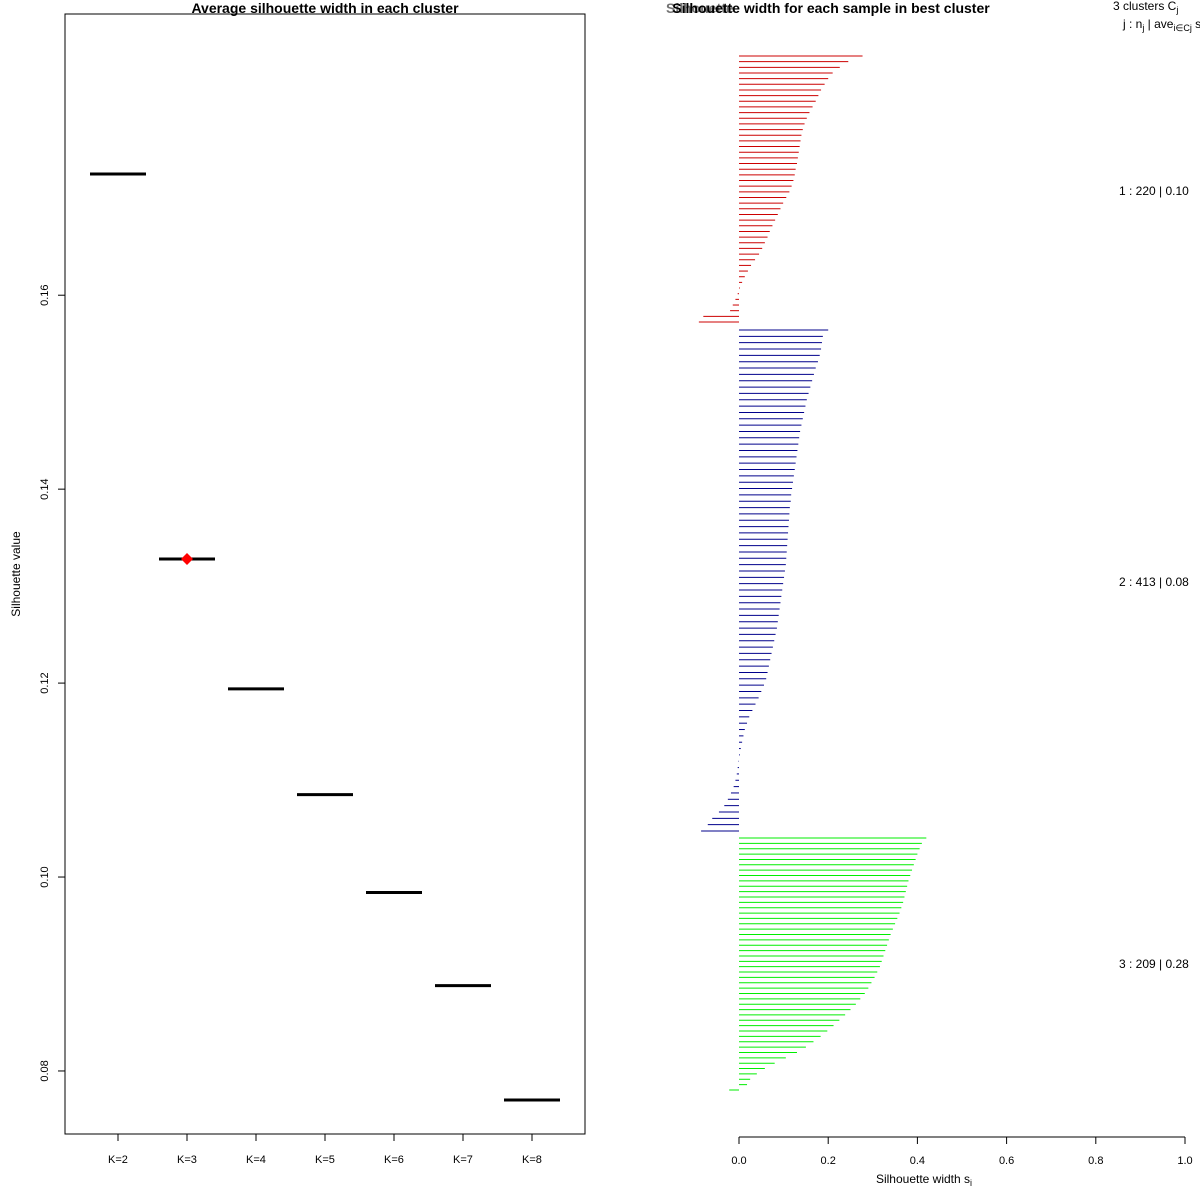 The height and width of the screenshot is (1200, 1200). I want to click on cluster-label-3: 3 : 209 | 0.28, so click(1154, 964).